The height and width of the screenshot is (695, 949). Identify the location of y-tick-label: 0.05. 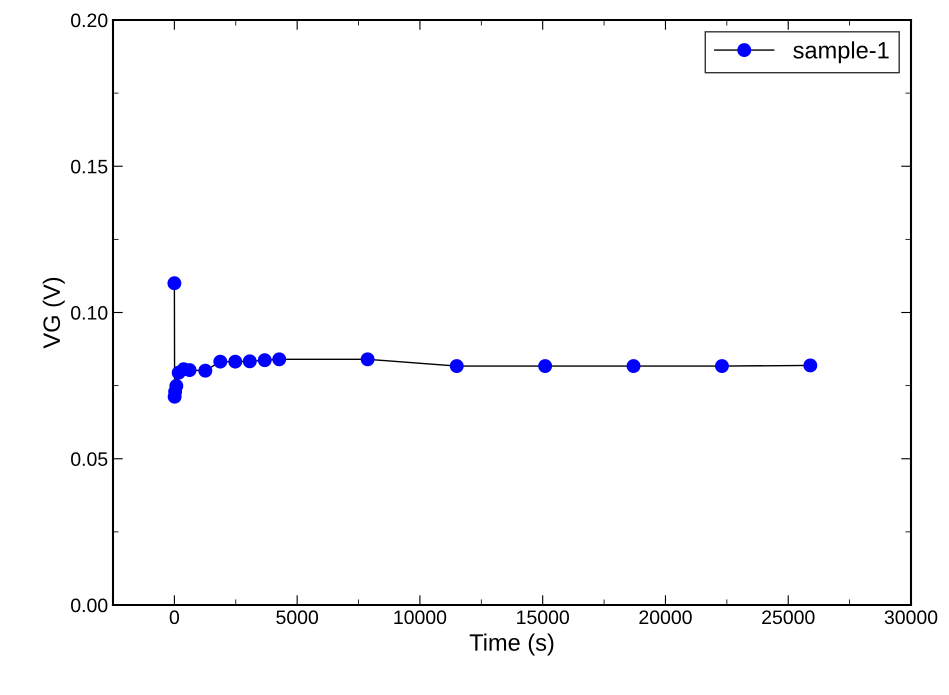
(89, 459).